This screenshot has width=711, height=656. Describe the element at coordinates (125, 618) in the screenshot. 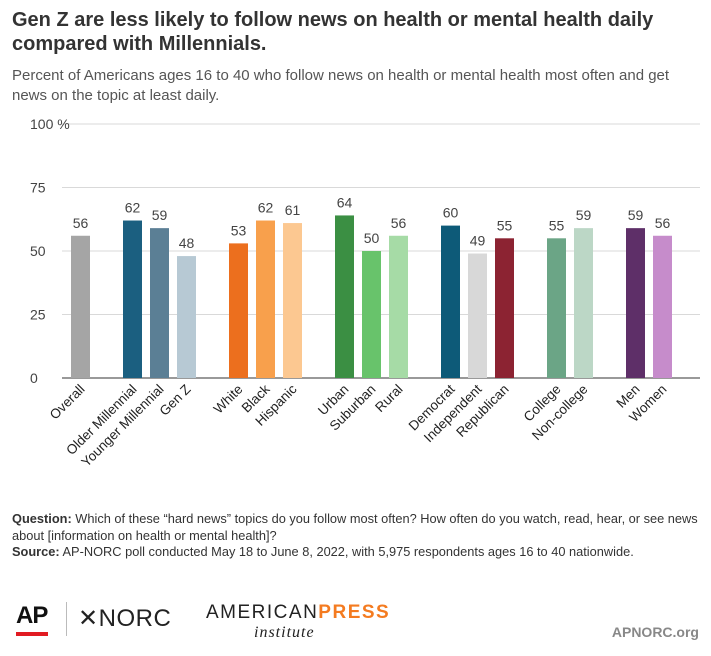

I see `norc-logo: ✕NORC` at that location.